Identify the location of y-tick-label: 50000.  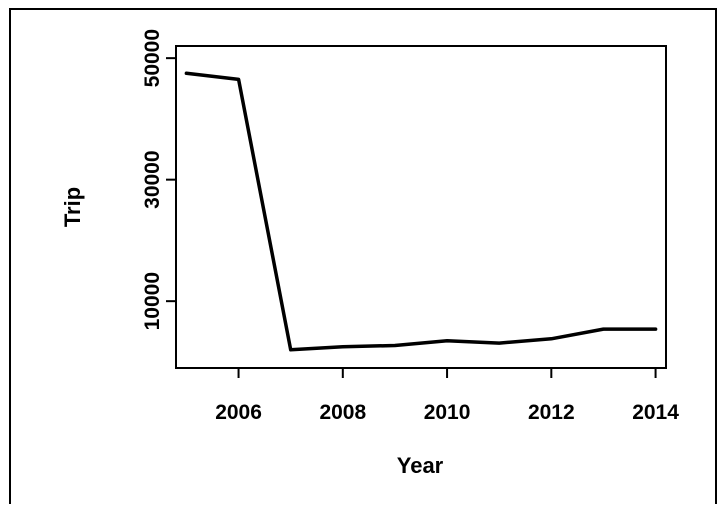
(152, 58).